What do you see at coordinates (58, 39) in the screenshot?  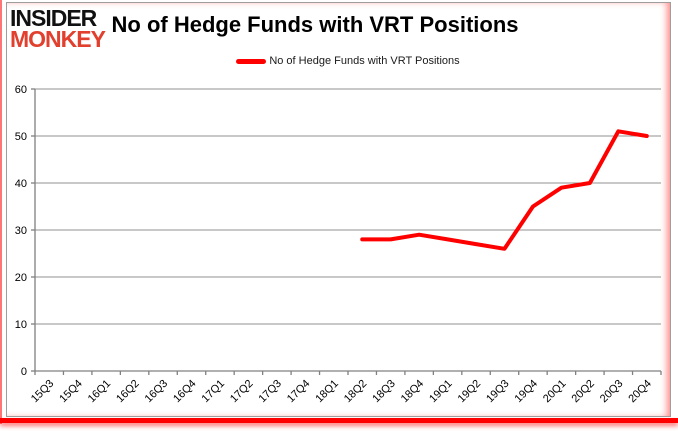 I see `logo-text-monkey: MONKEY` at bounding box center [58, 39].